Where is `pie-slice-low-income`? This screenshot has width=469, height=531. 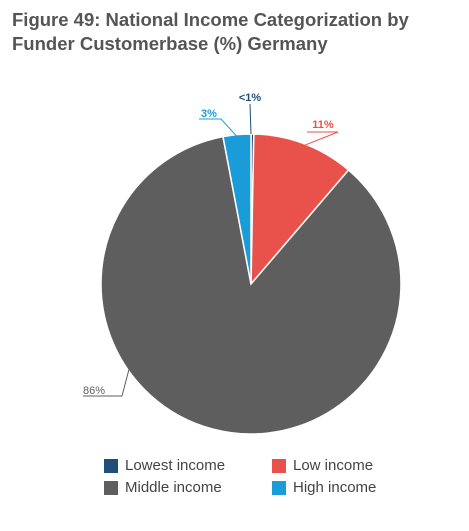 pie-slice-low-income is located at coordinates (300, 210).